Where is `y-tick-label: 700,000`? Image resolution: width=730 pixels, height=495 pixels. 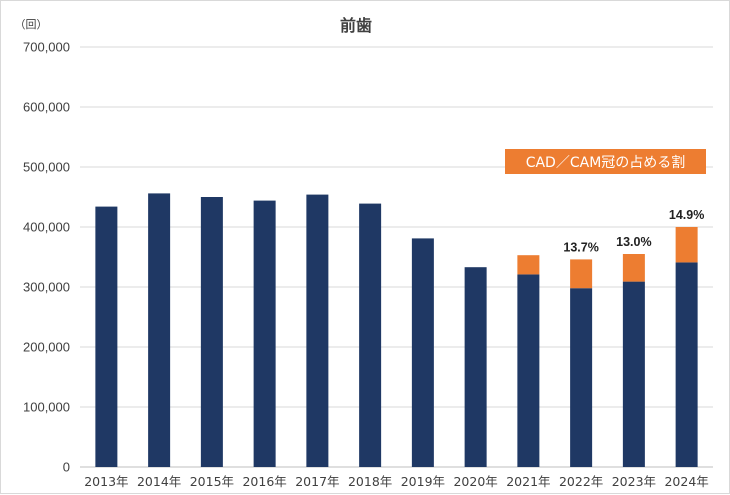 y-tick-label: 700,000 is located at coordinates (46, 47).